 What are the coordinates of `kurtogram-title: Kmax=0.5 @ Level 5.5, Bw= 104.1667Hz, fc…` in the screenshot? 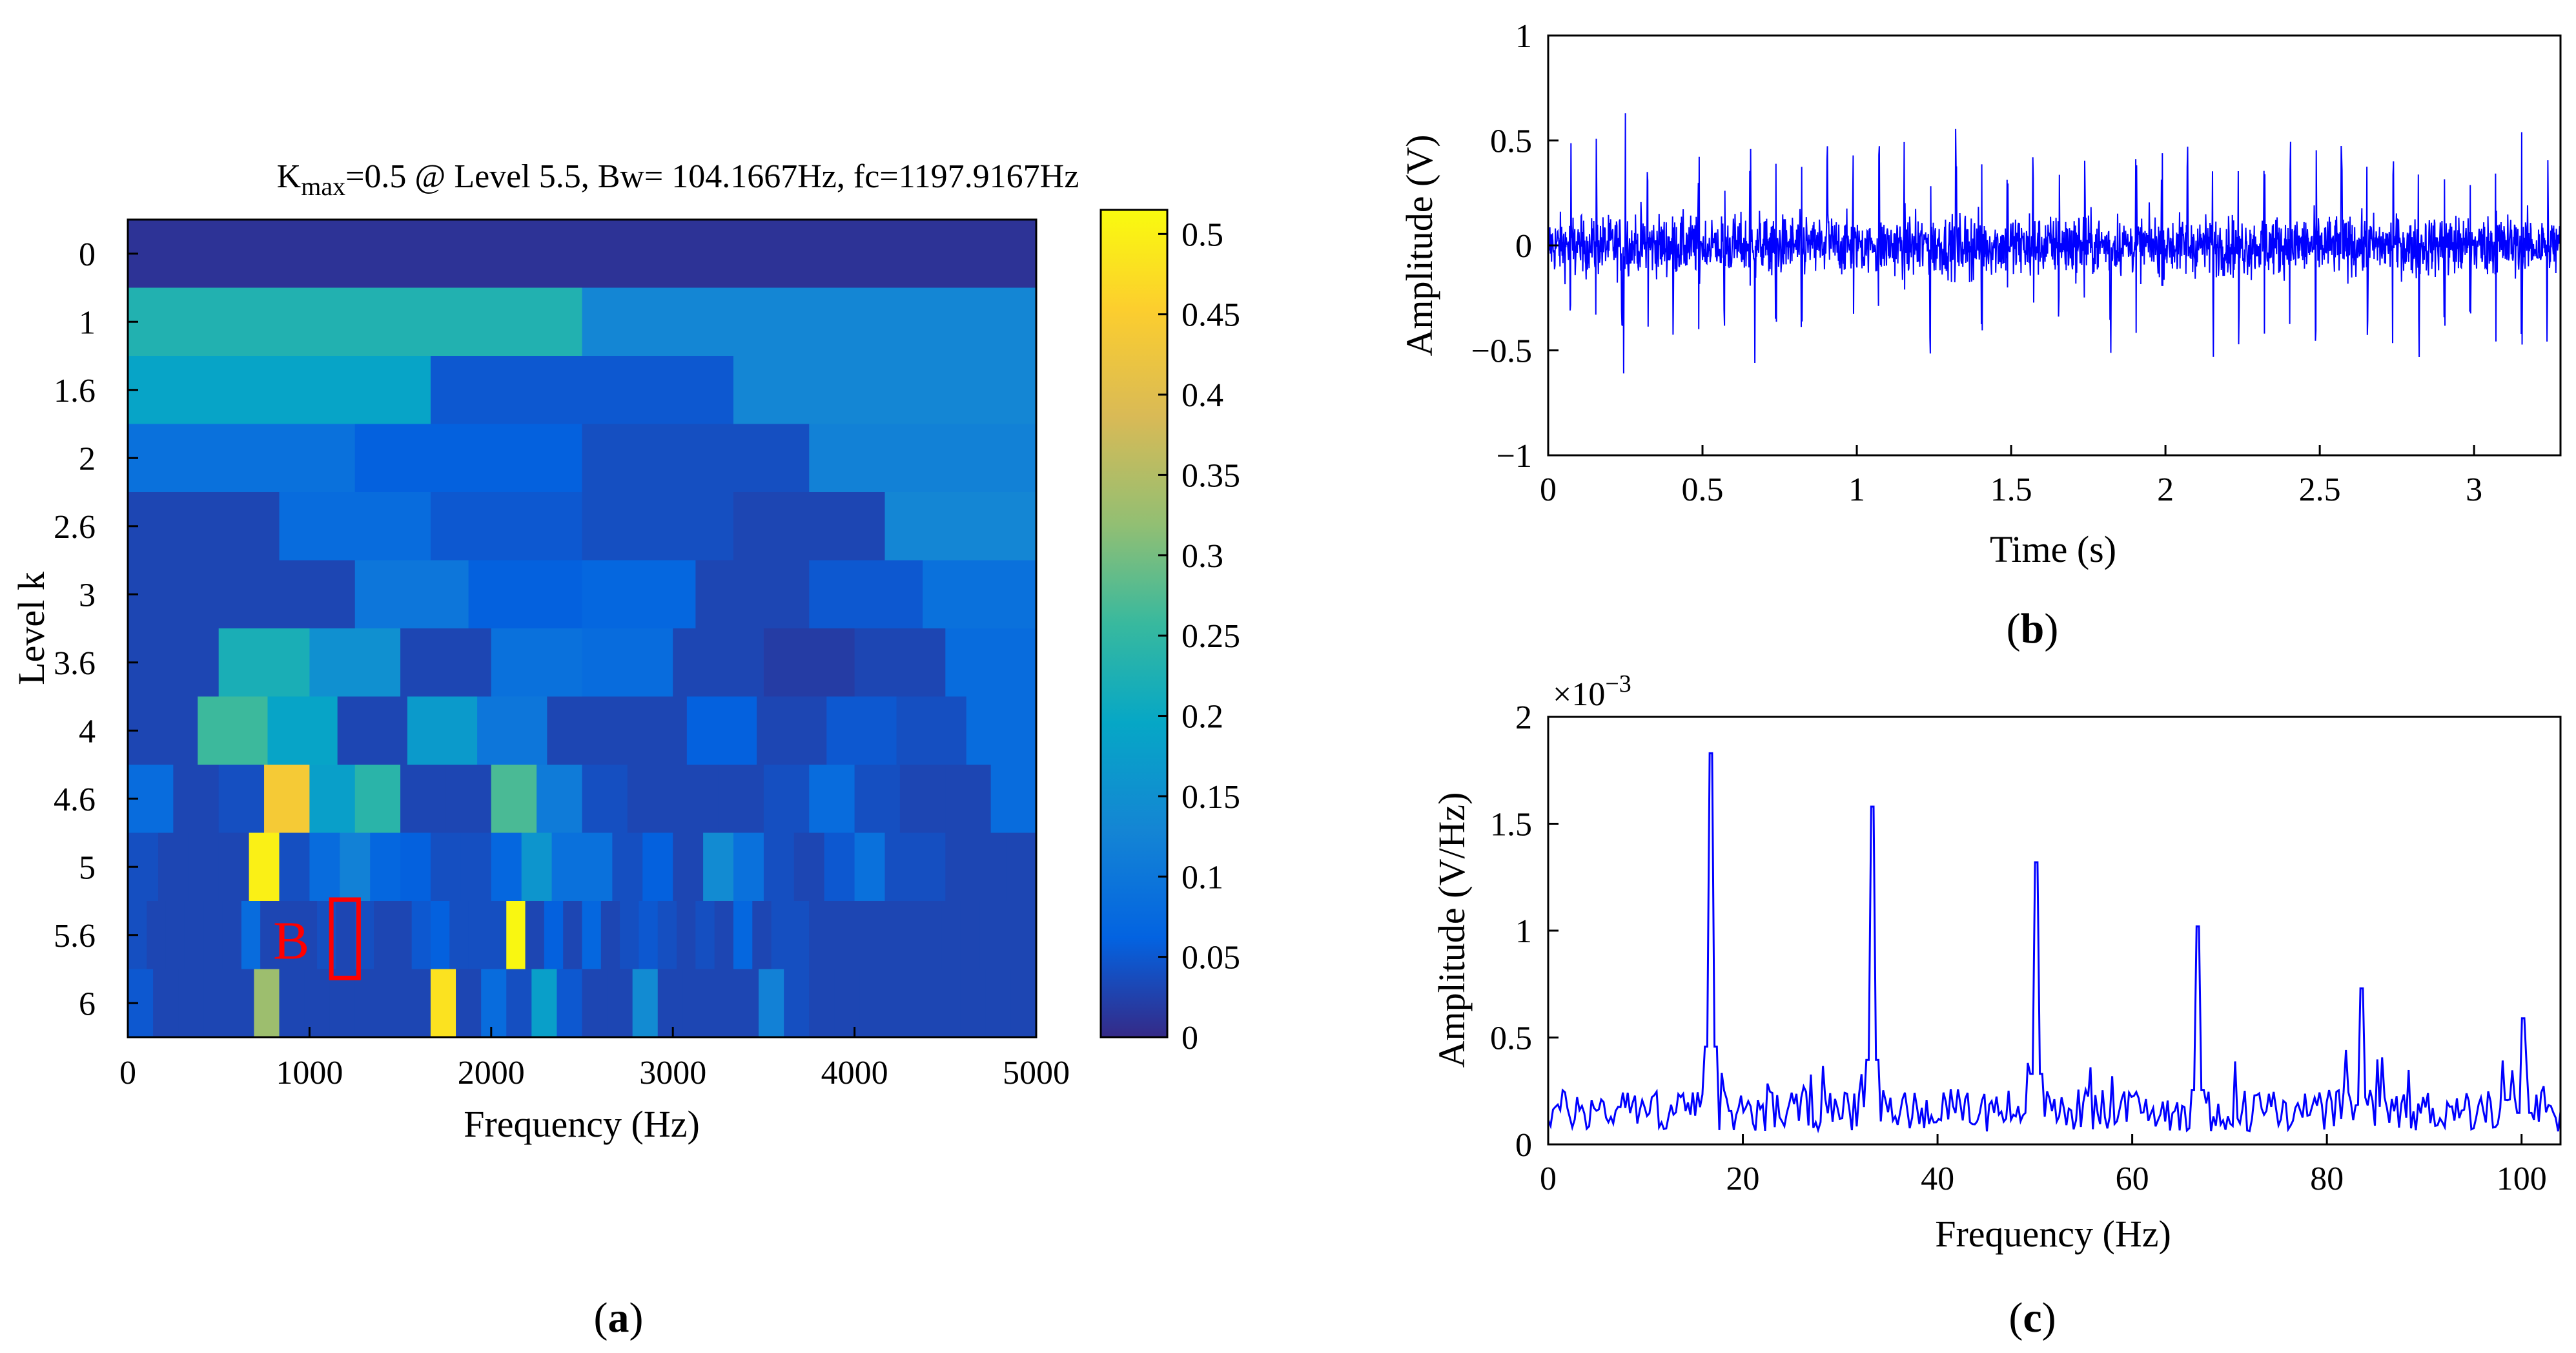 It's located at (678, 179).